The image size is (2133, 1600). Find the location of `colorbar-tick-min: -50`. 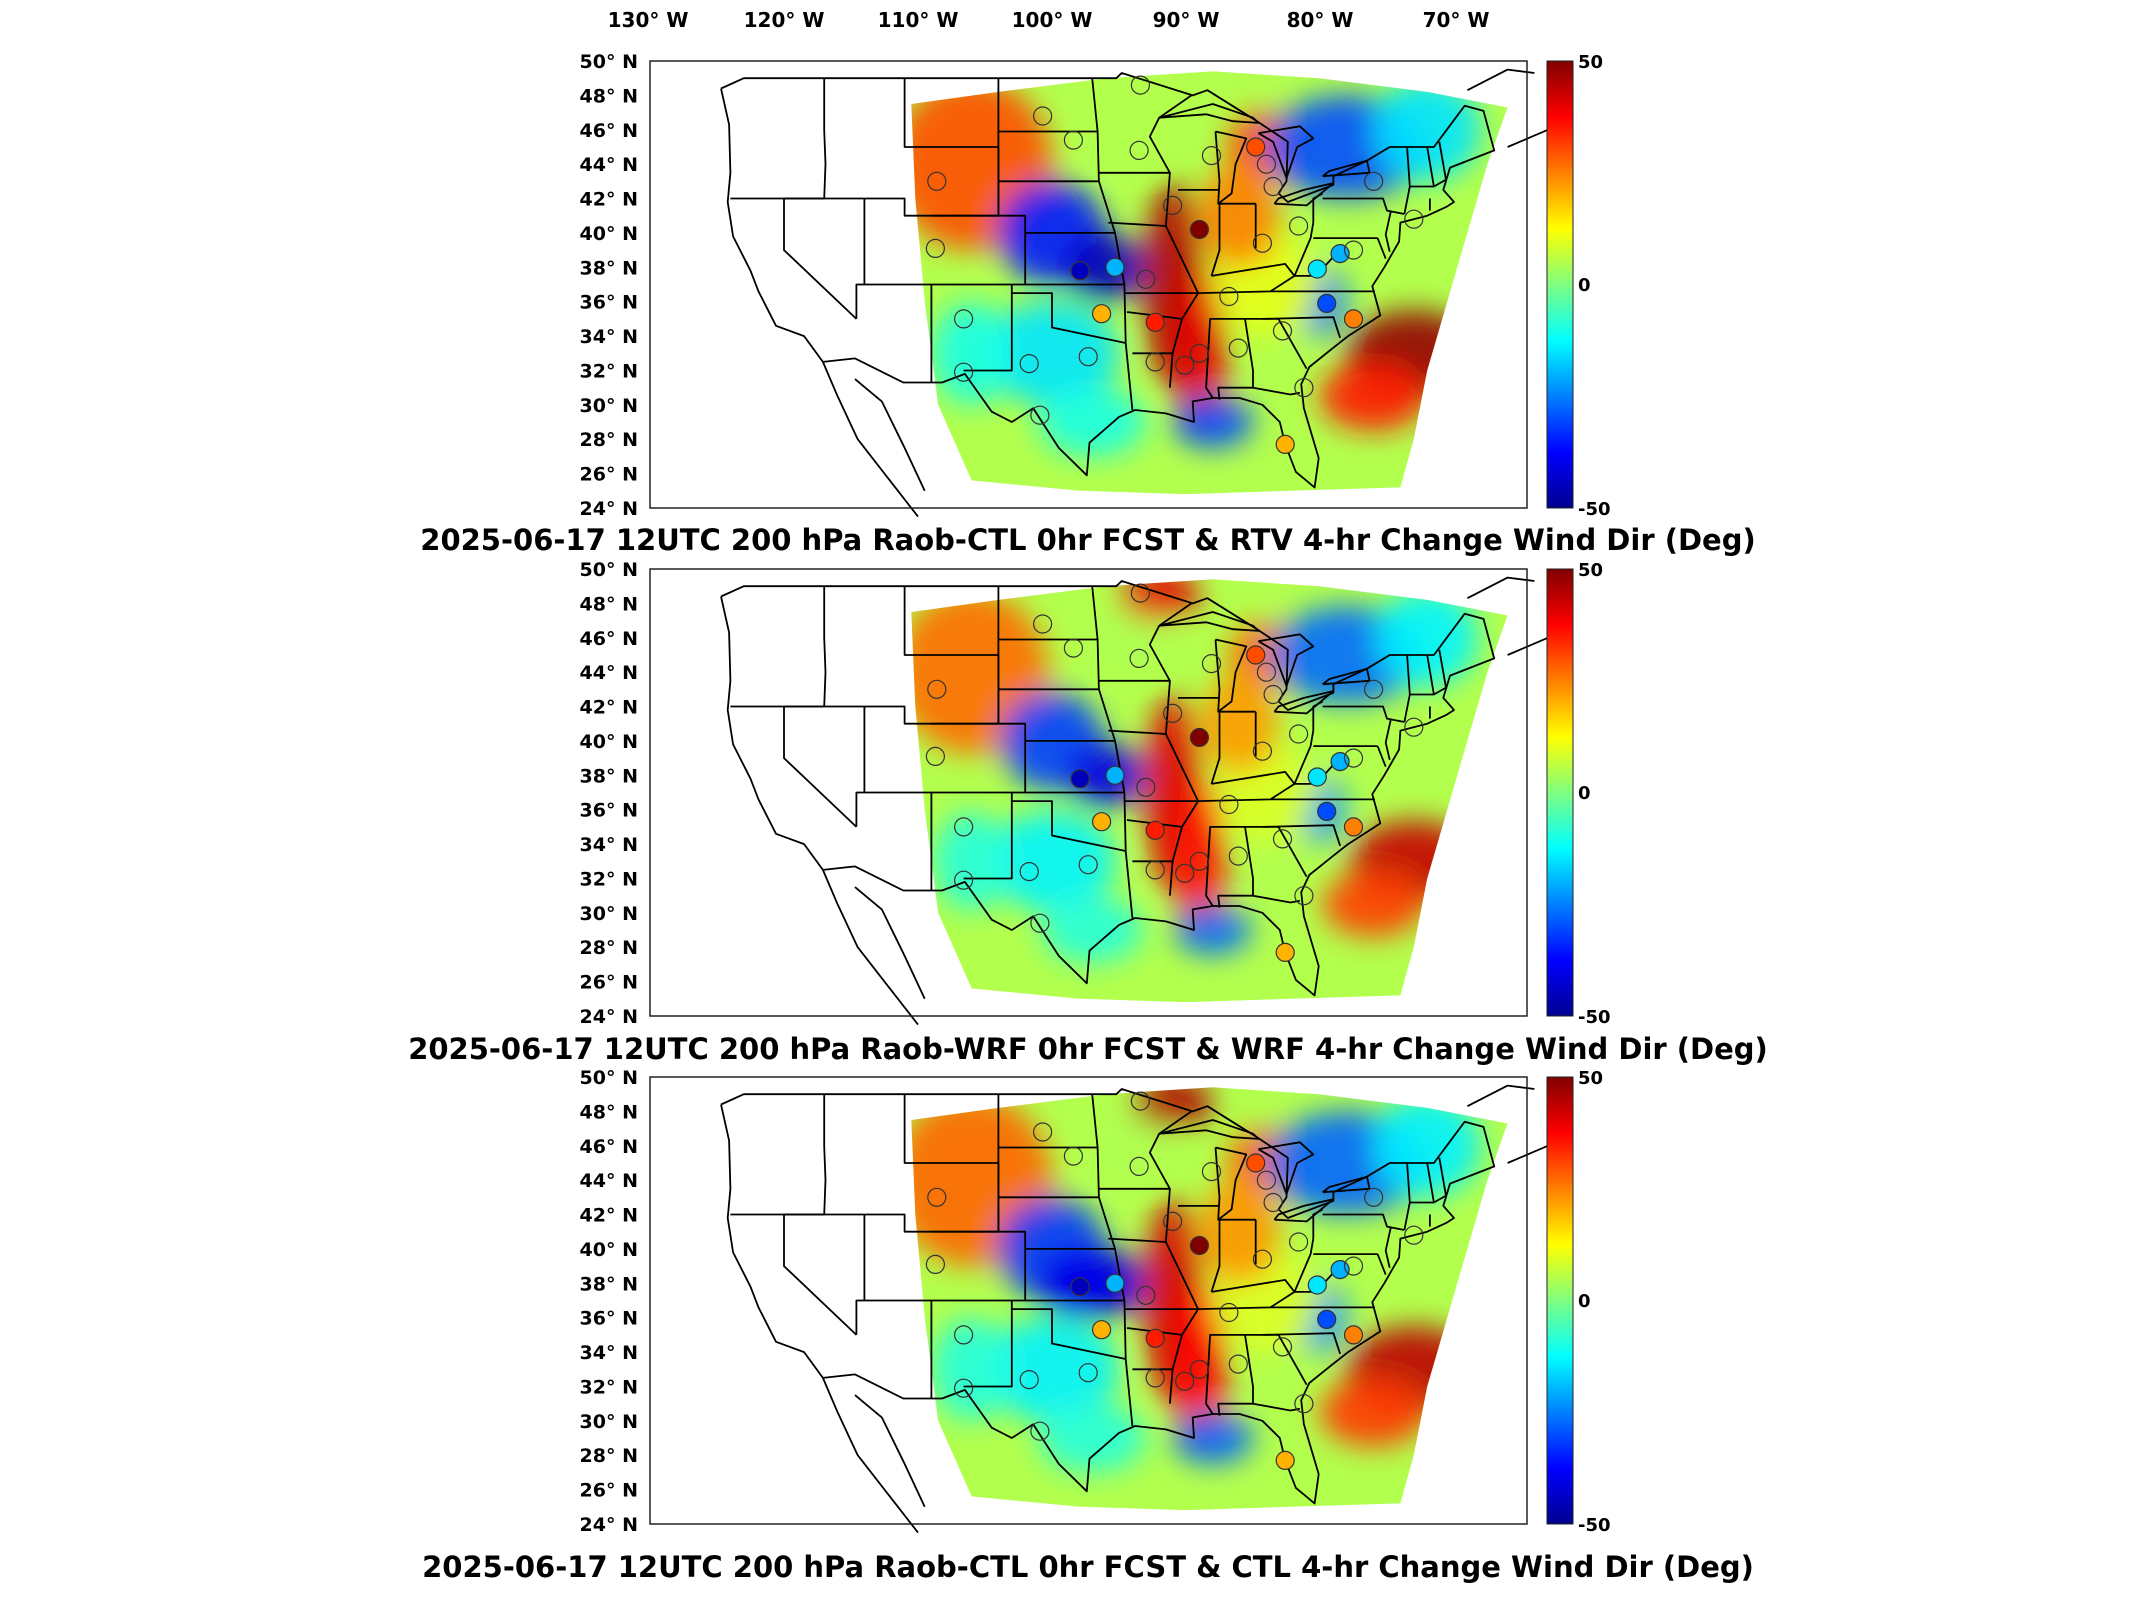

colorbar-tick-min: -50 is located at coordinates (1594, 1017).